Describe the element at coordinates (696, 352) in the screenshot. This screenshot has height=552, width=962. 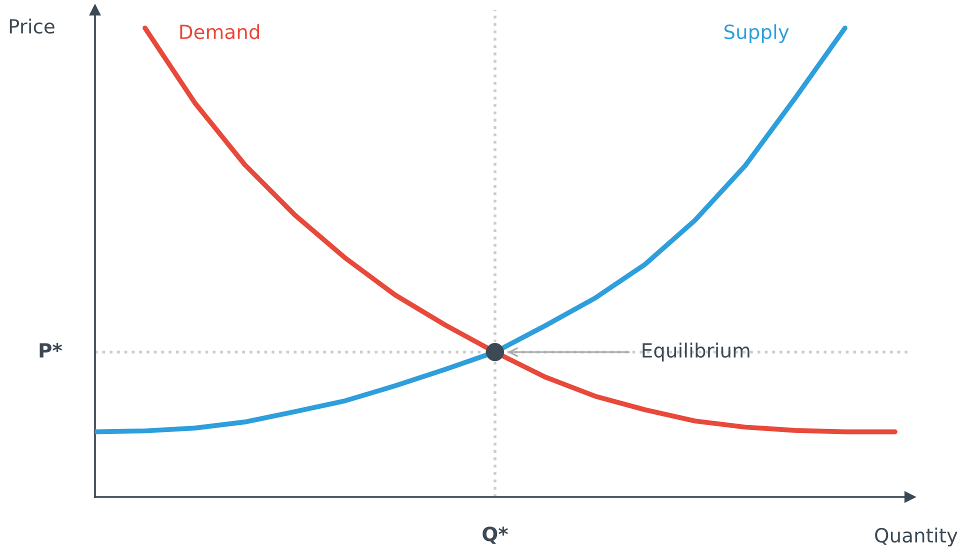
I see `annotation: Equilibrium` at that location.